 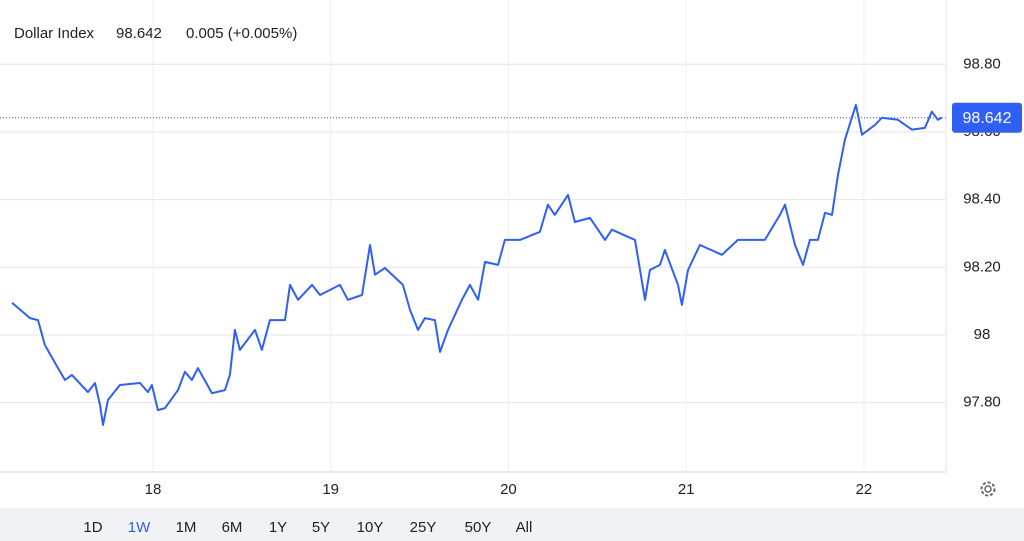 I want to click on x-tick-label: 18, so click(x=153, y=489).